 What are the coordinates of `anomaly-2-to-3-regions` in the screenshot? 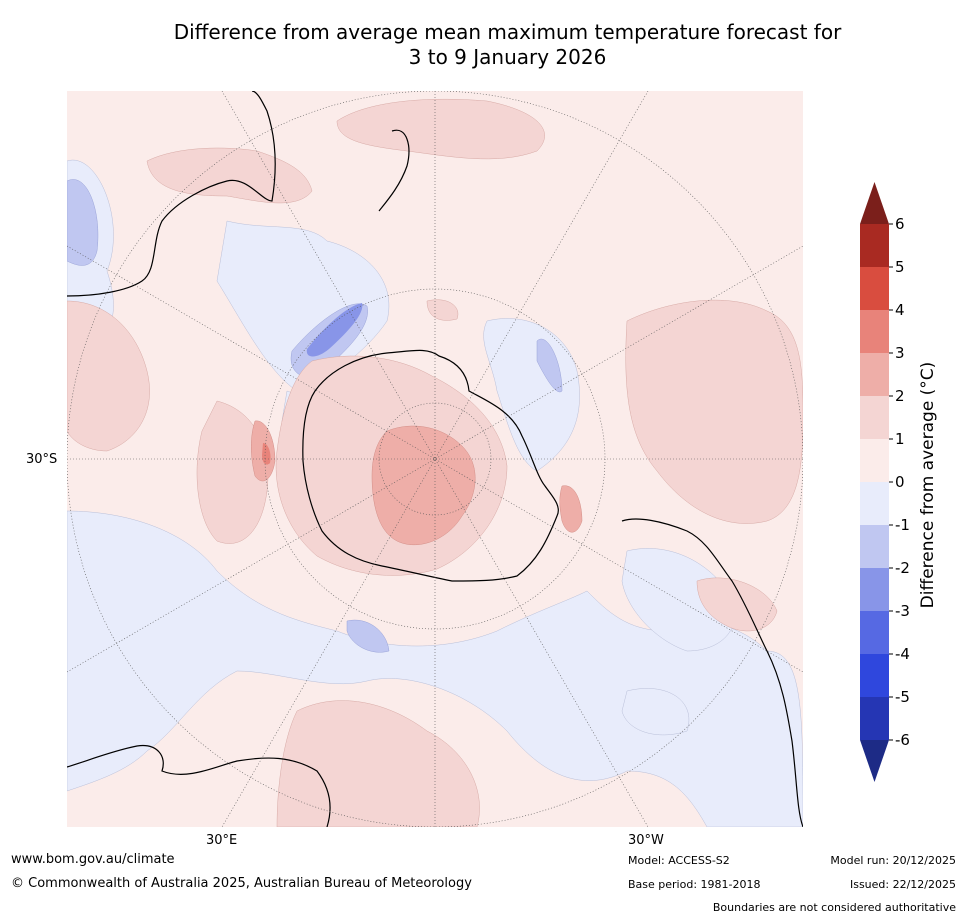 It's located at (417, 482).